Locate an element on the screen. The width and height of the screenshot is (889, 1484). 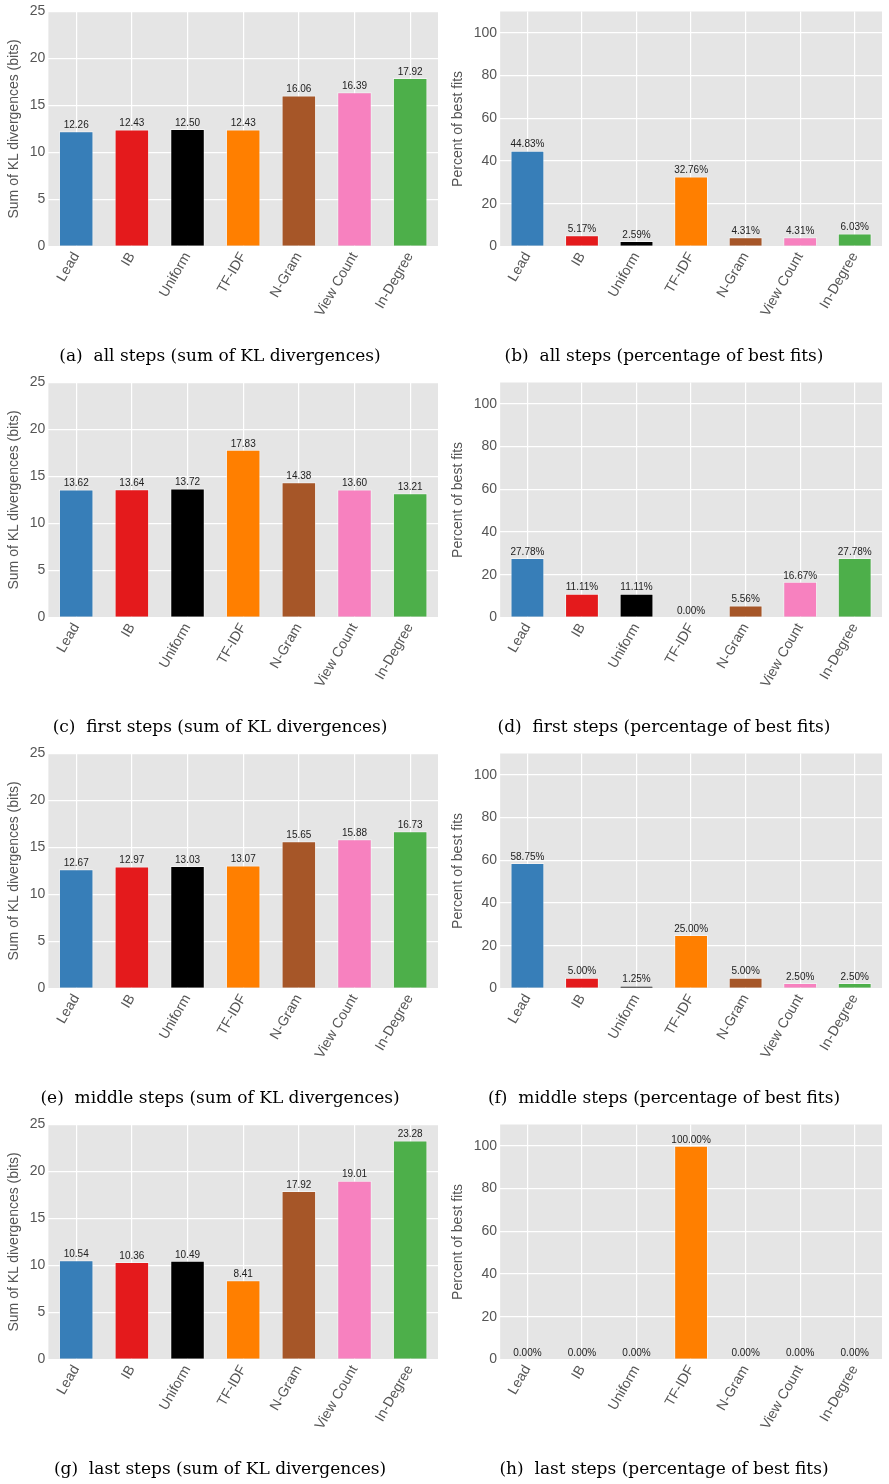
data-label: 5.56% is located at coordinates (745, 599).